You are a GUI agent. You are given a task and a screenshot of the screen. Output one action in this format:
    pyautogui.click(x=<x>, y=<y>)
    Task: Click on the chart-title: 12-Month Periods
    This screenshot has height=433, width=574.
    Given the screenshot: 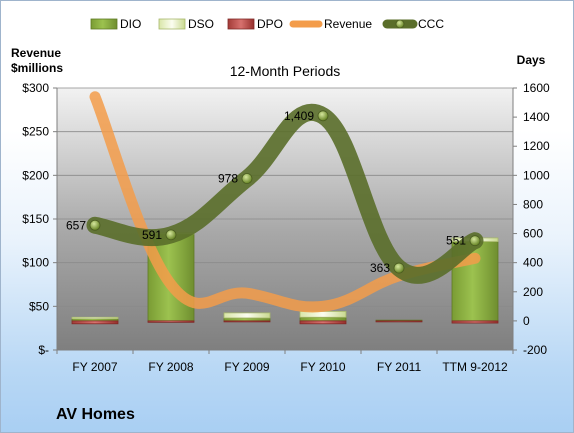 What is the action you would take?
    pyautogui.click(x=285, y=71)
    